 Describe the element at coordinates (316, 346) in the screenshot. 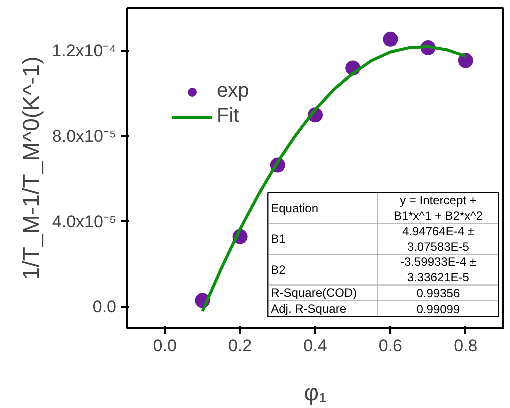

I see `x-tick-label: 0.4` at that location.